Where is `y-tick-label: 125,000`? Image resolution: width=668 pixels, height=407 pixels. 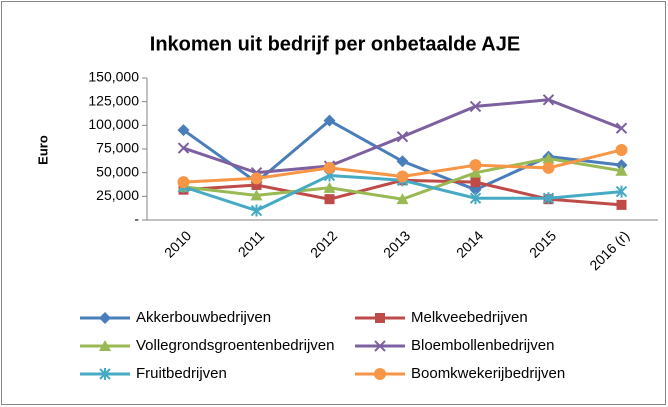
y-tick-label: 125,000 is located at coordinates (113, 100).